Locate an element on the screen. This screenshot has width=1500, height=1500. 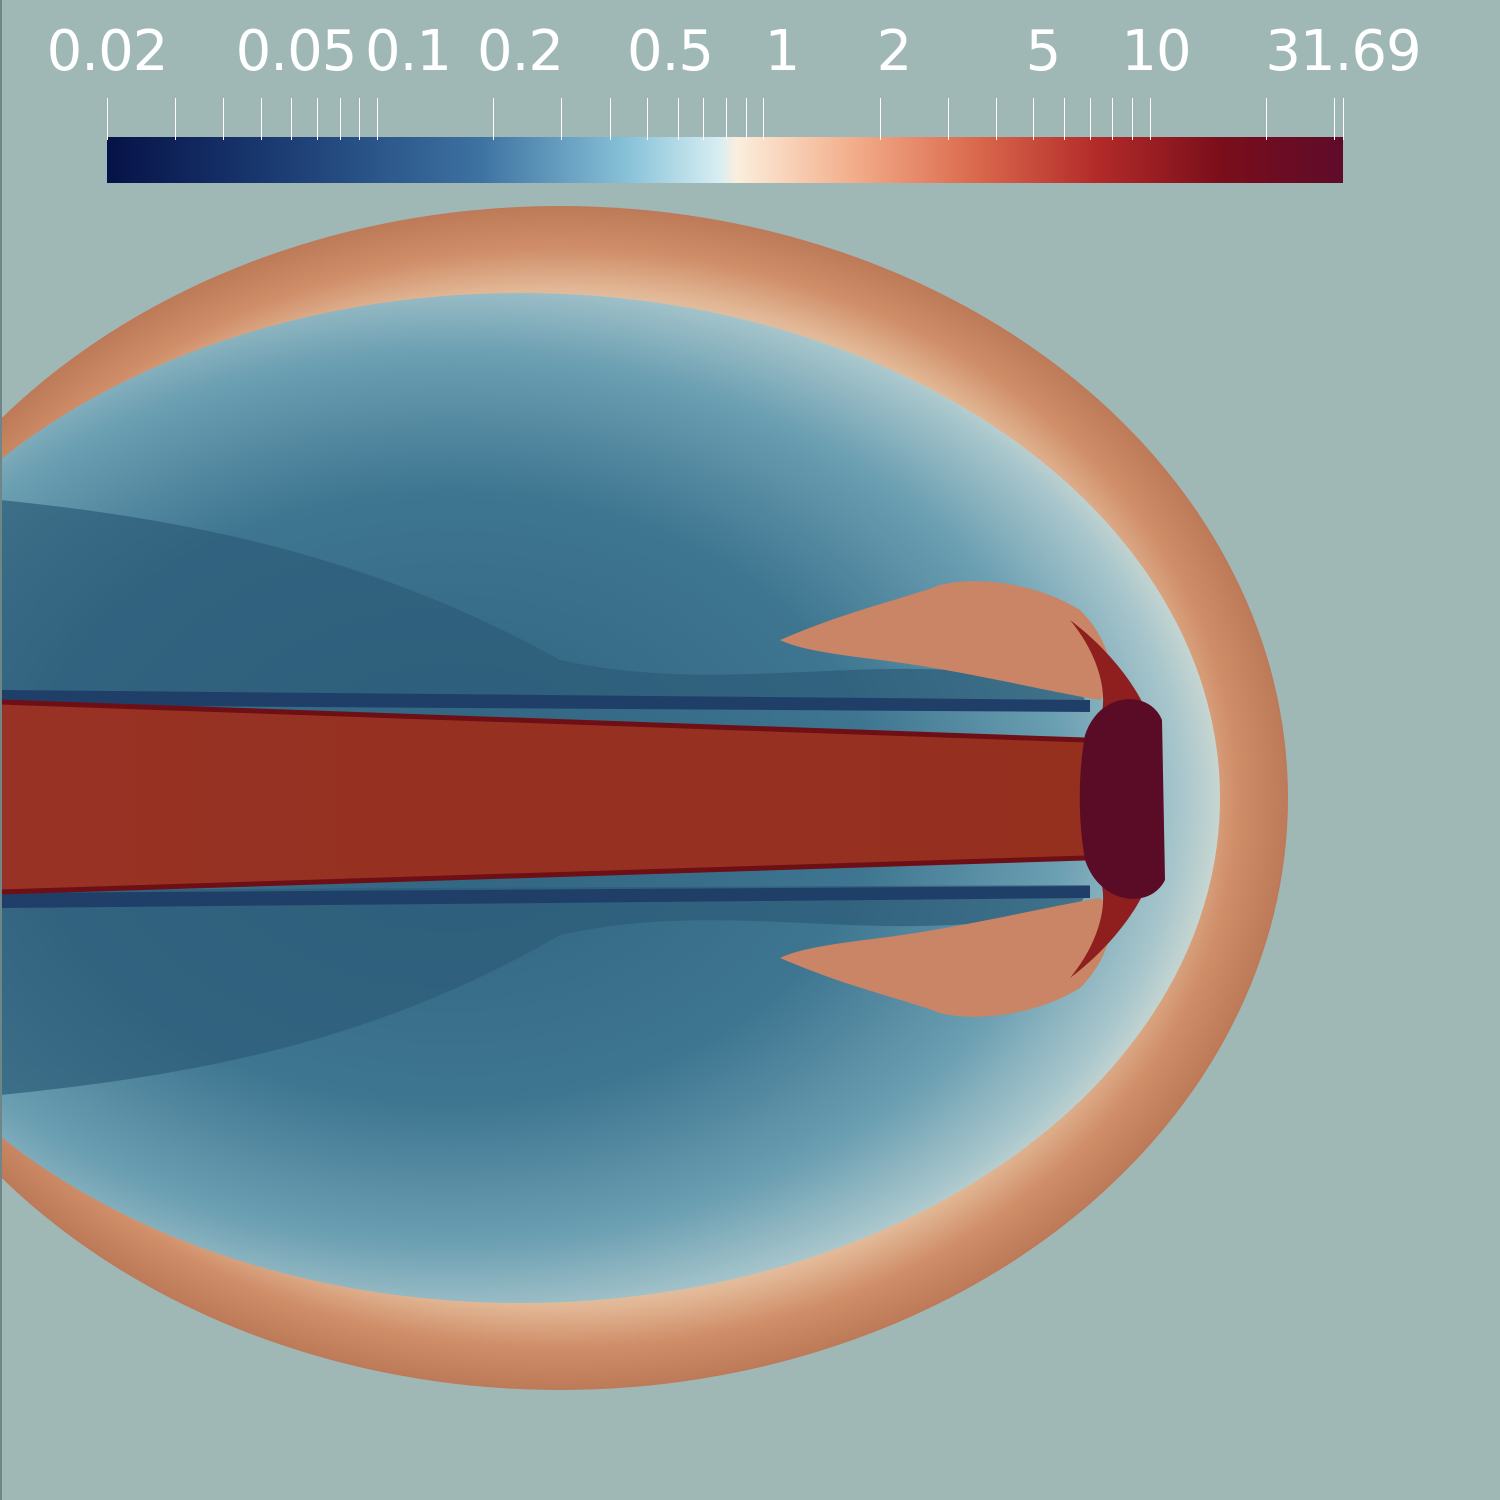
jet-edge-top is located at coordinates (543, 721).